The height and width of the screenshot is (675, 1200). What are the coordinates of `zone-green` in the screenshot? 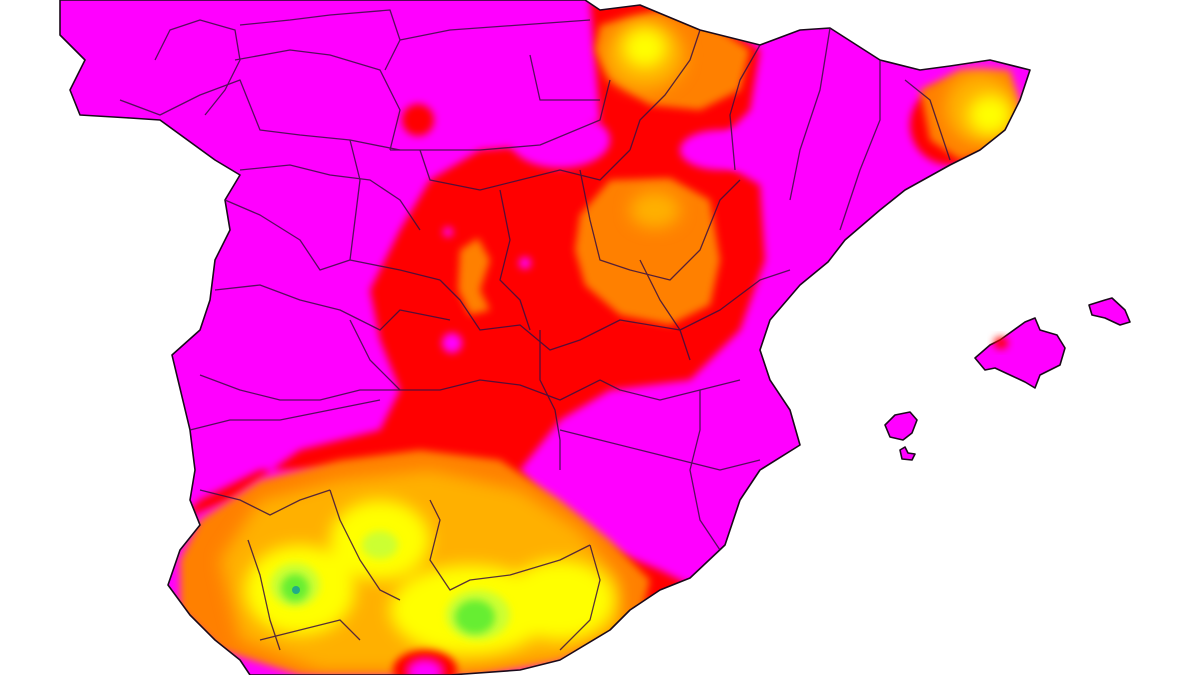 It's located at (388, 604).